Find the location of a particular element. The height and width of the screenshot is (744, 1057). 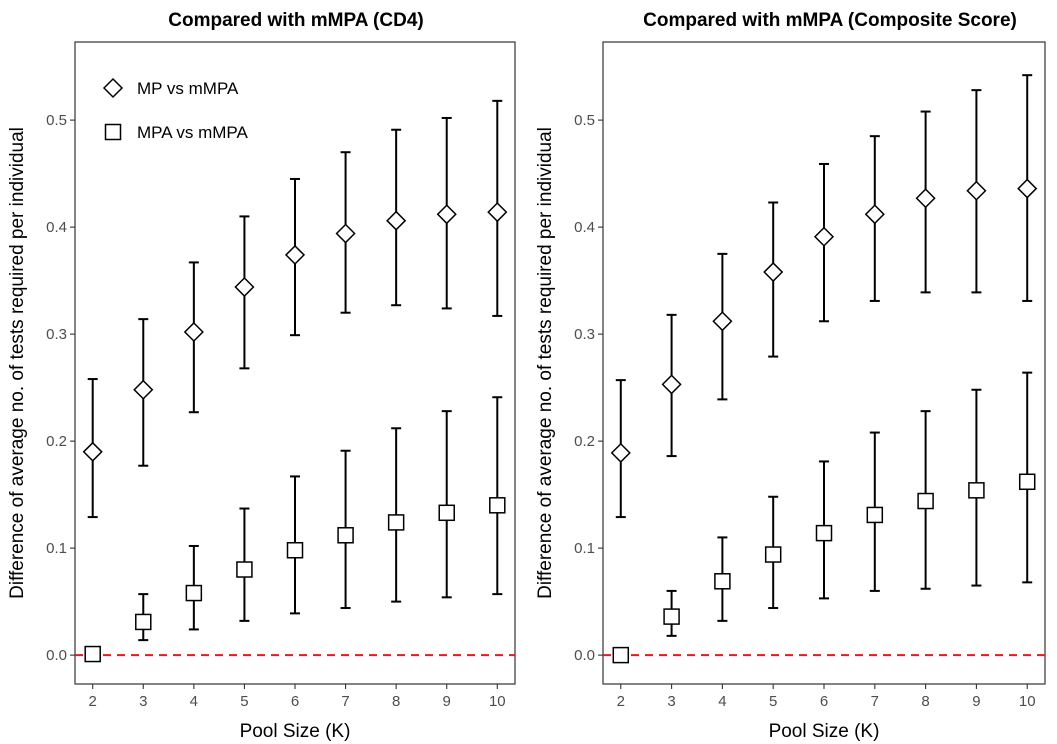

chart-title: Compared with mMPA (Composite Score) is located at coordinates (830, 20).